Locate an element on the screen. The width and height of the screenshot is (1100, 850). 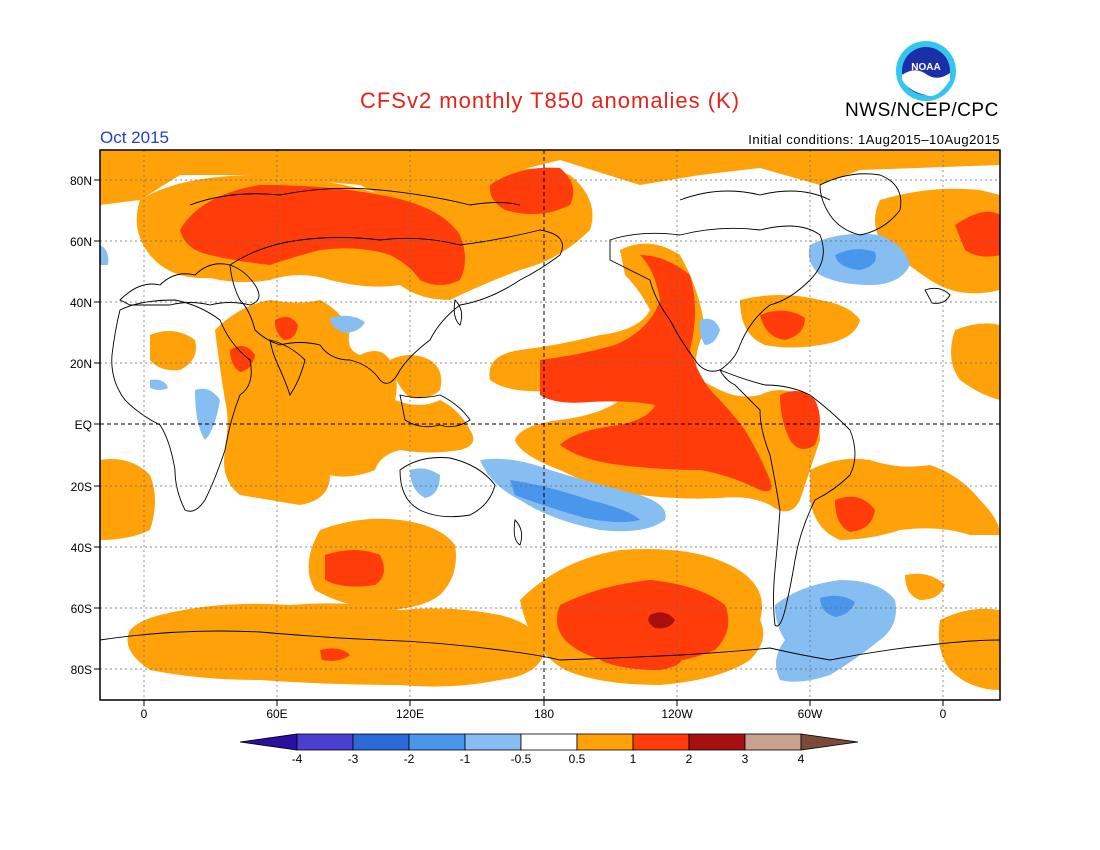
lon-label: 120W is located at coordinates (677, 714).